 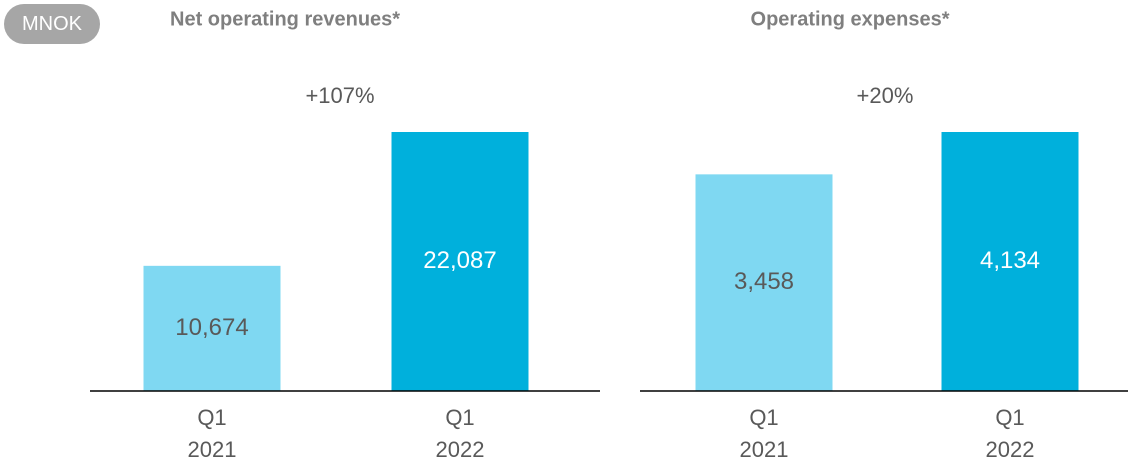 I want to click on annotation: +107%, so click(x=339, y=95).